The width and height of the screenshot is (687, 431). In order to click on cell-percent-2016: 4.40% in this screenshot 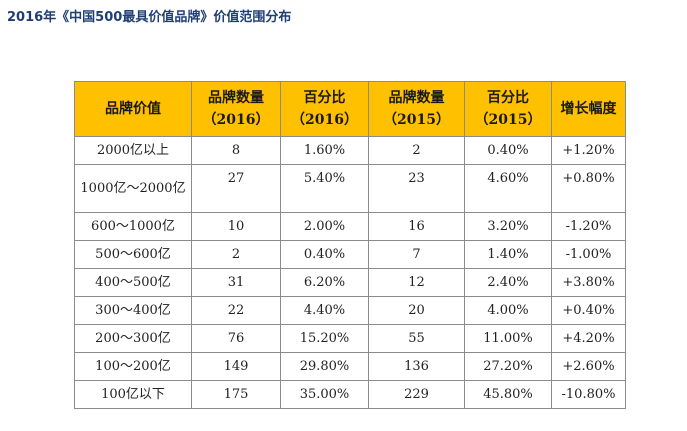, I will do `click(324, 310)`.